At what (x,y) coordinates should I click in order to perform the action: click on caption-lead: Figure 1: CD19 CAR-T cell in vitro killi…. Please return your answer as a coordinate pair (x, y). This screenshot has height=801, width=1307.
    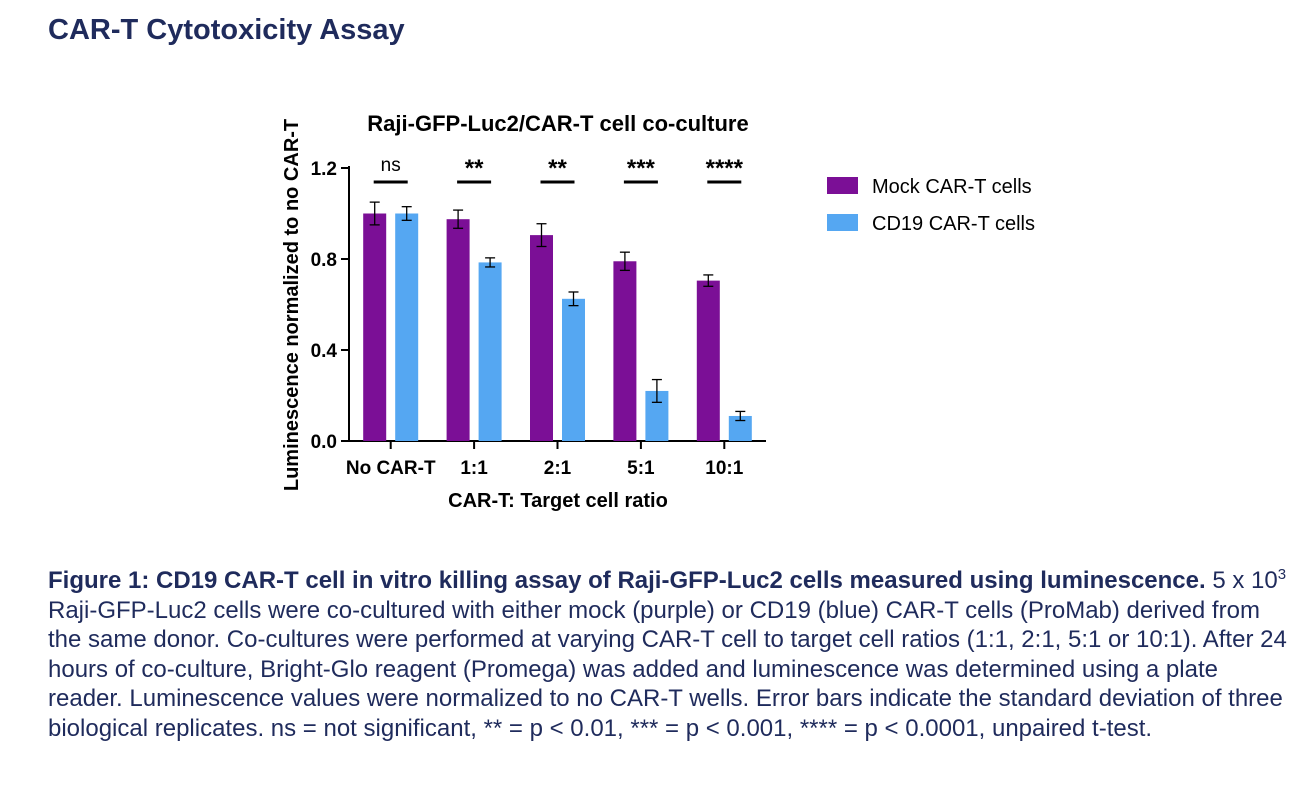
    Looking at the image, I should click on (627, 580).